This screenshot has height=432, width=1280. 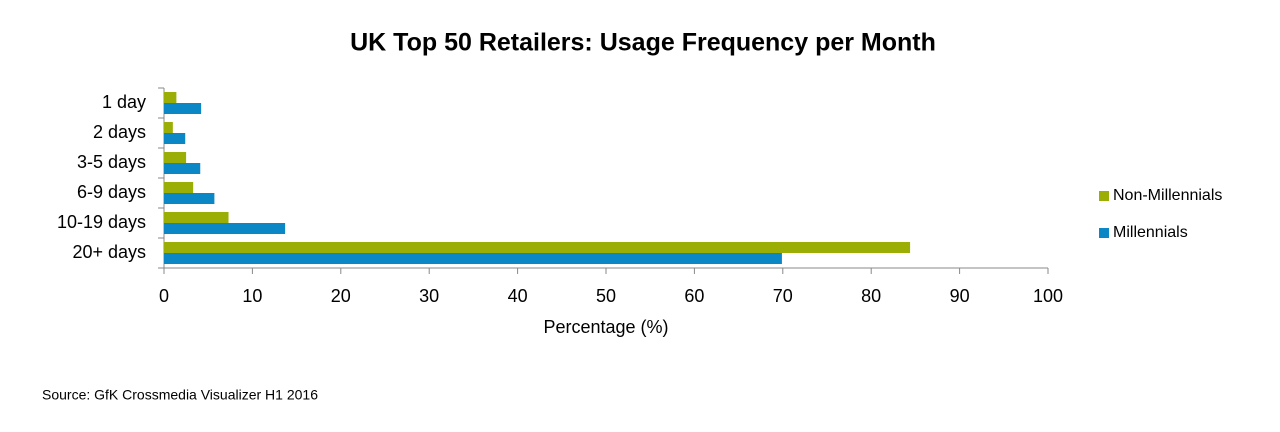 What do you see at coordinates (164, 296) in the screenshot?
I see `x-tick-label: 0` at bounding box center [164, 296].